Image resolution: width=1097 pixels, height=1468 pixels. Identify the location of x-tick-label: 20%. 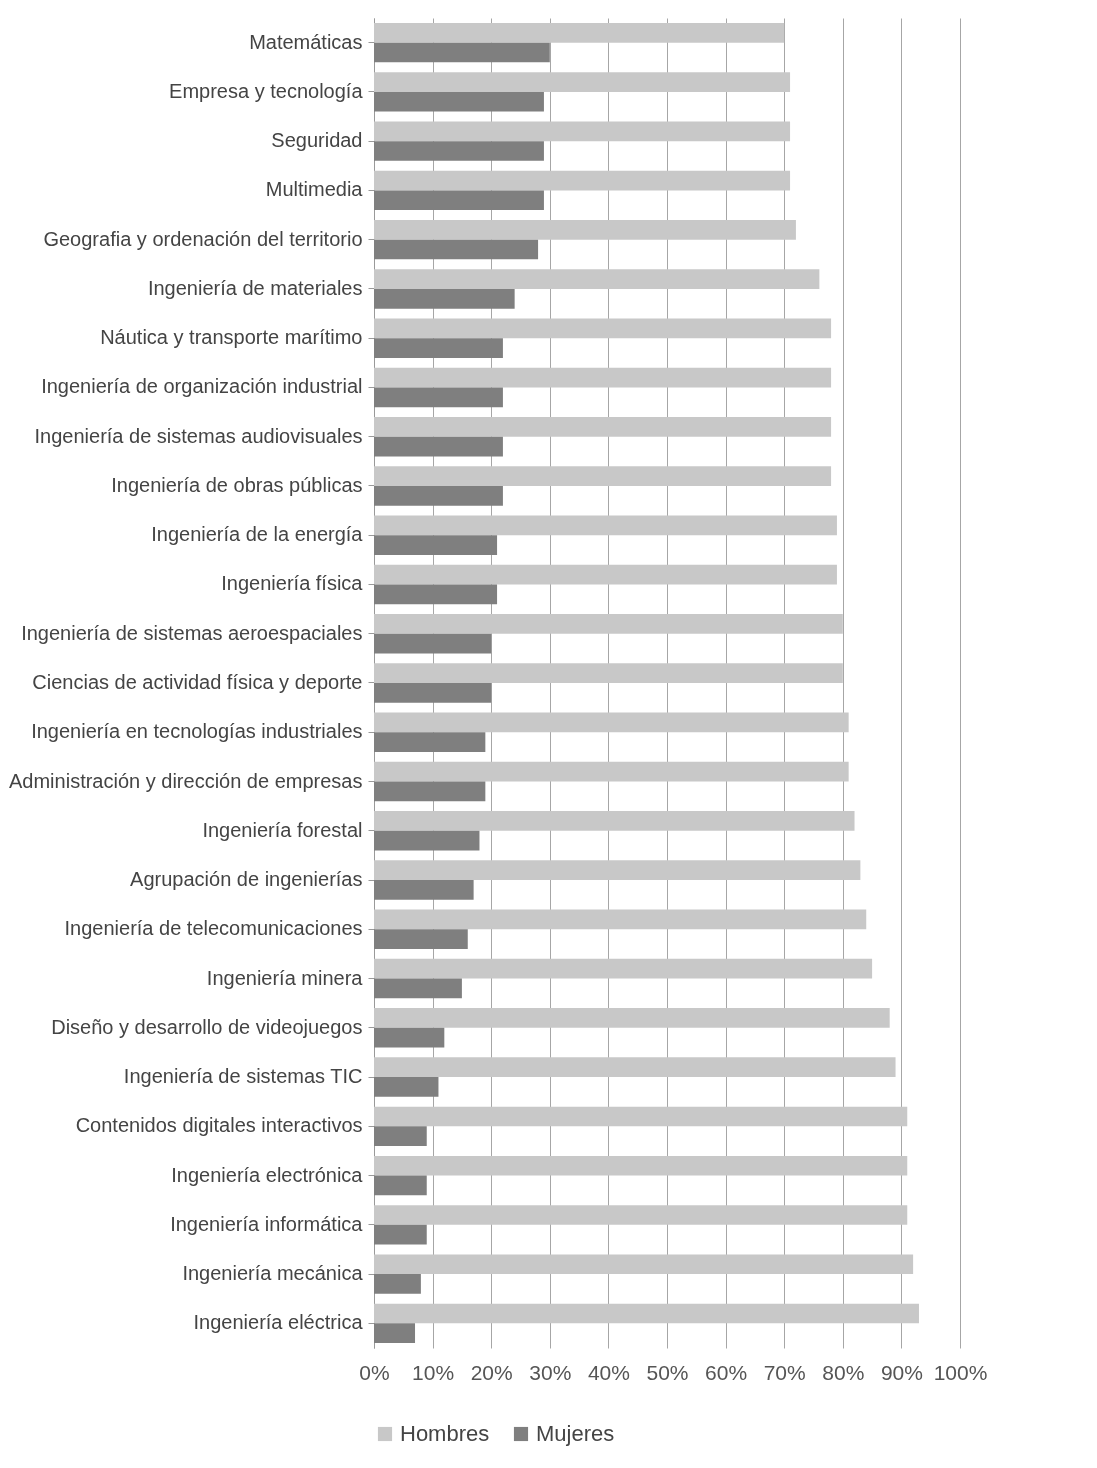
(491, 1372).